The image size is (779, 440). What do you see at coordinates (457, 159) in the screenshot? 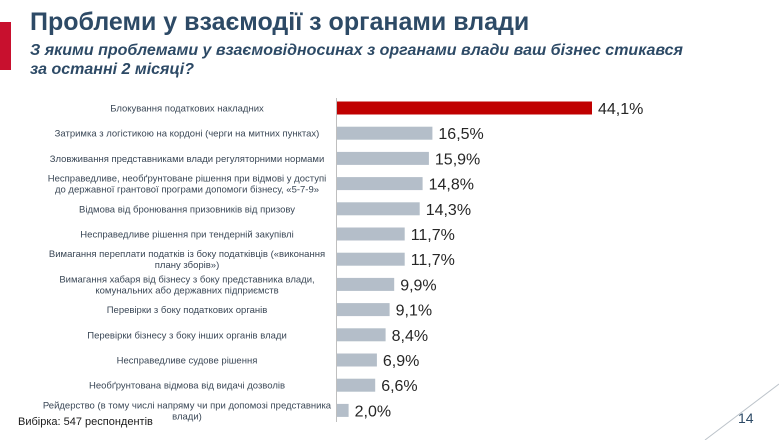
I see `data-label: 15,9%` at bounding box center [457, 159].